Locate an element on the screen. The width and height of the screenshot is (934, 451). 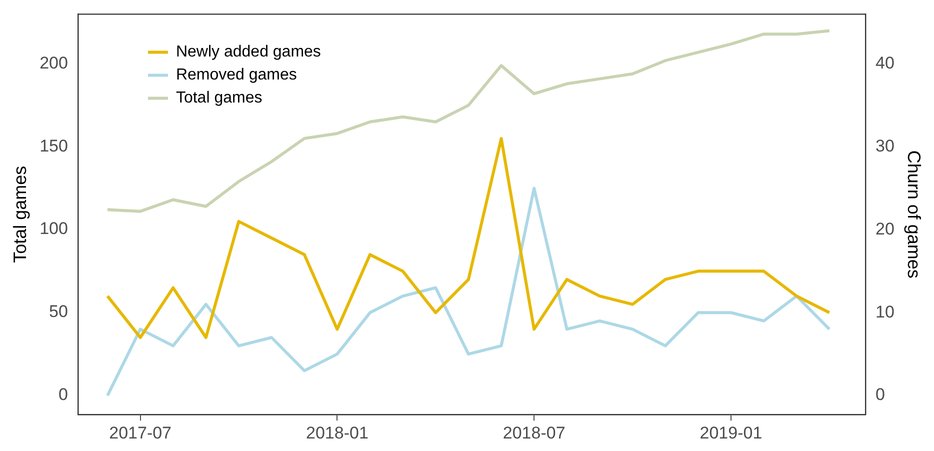
legend-label: Total games is located at coordinates (219, 98).